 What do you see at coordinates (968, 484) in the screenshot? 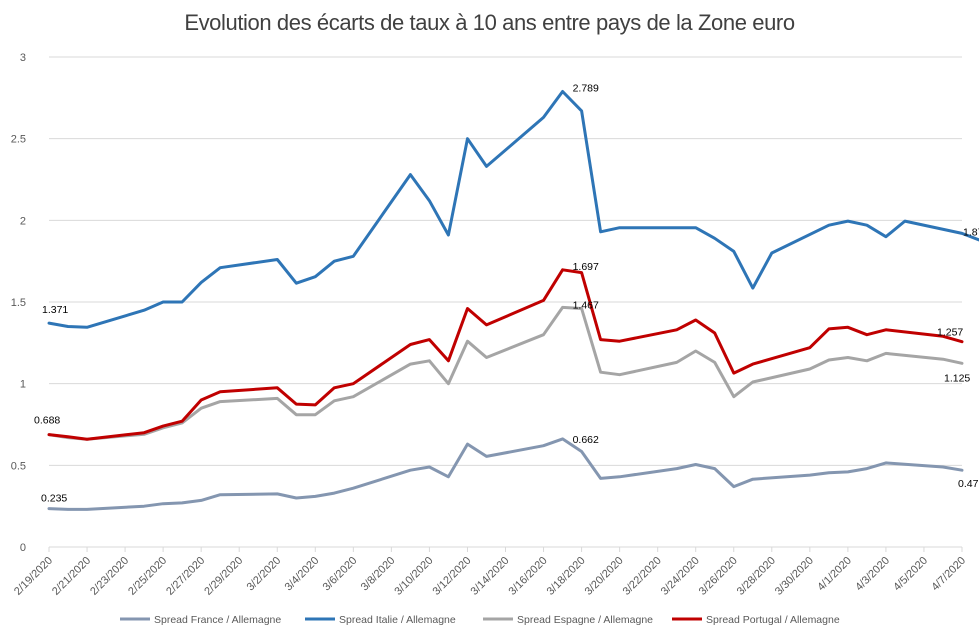
I see `data-label: 0.47` at bounding box center [968, 484].